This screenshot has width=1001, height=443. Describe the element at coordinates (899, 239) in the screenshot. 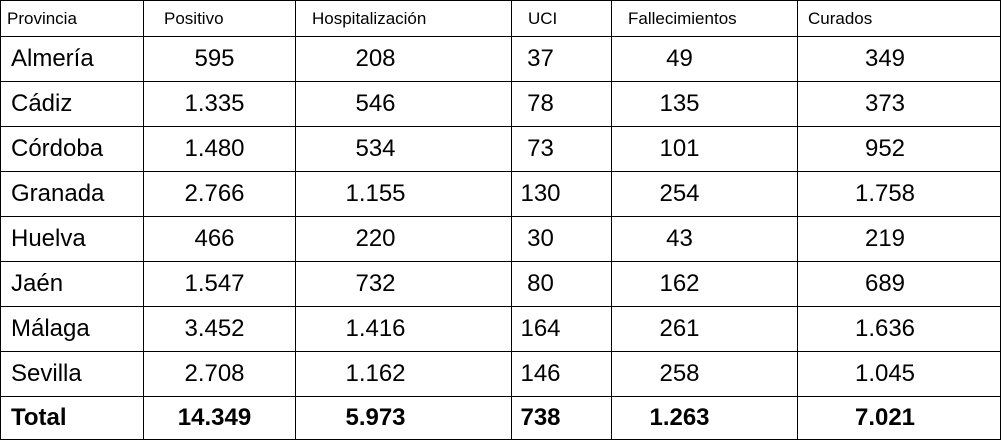

I see `cell-curados: 219` at that location.